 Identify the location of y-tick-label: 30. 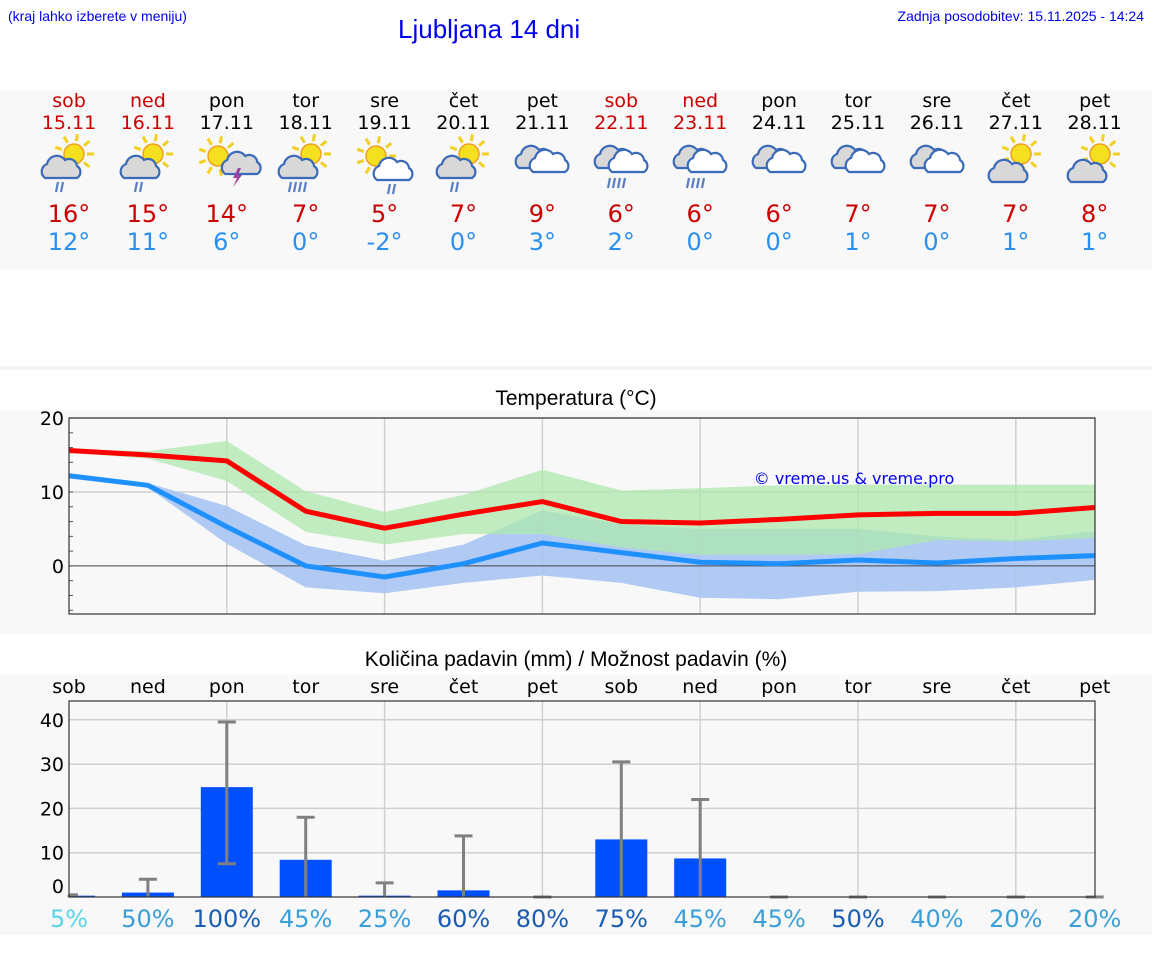
(52, 765).